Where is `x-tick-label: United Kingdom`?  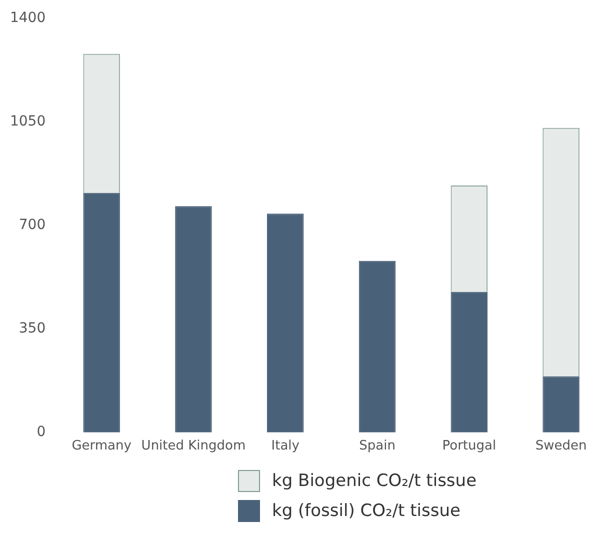 x-tick-label: United Kingdom is located at coordinates (193, 446).